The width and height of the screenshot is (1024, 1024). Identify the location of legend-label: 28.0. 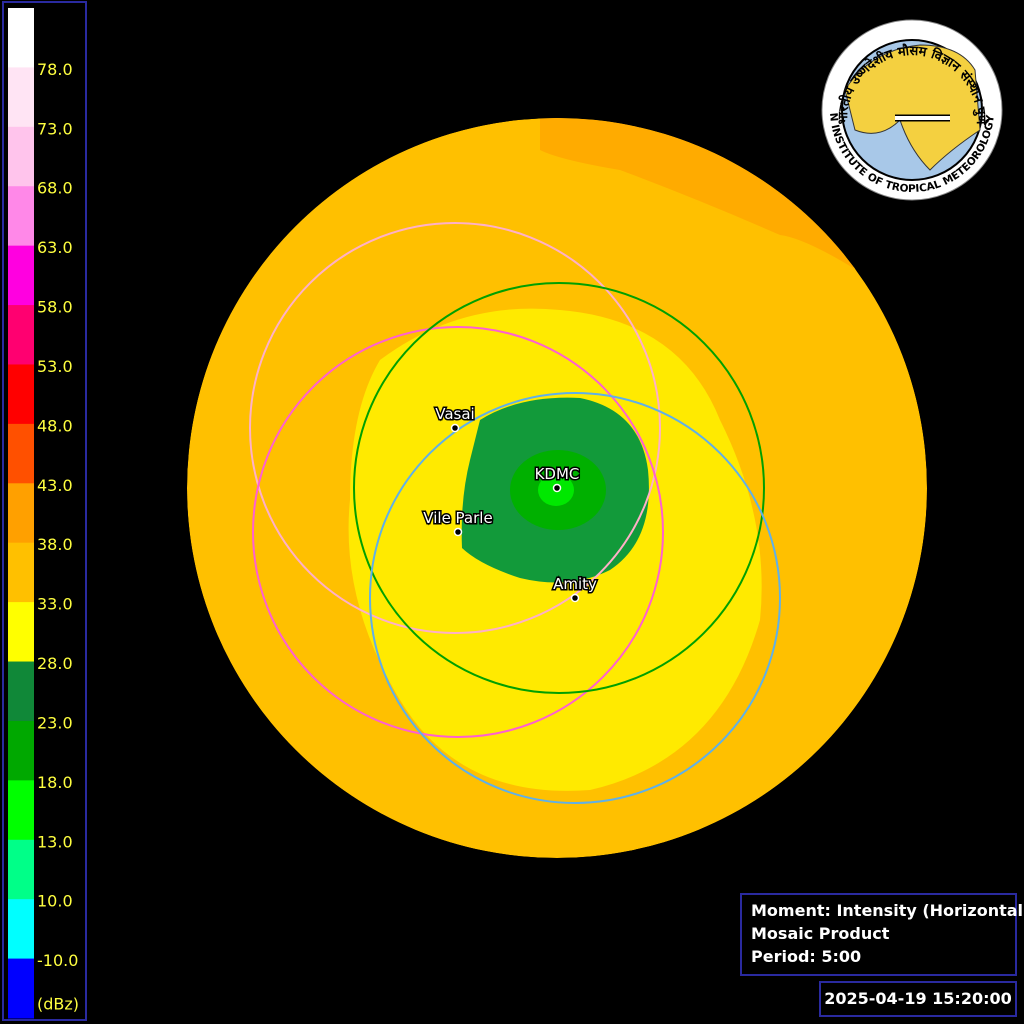
(55, 663).